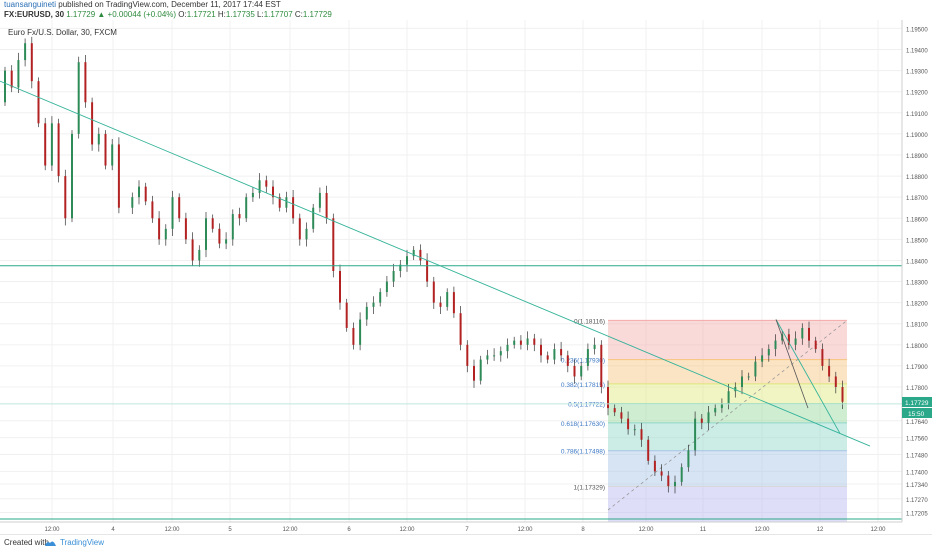  What do you see at coordinates (917, 52) in the screenshot?
I see `price-tick-label: 1.19400` at bounding box center [917, 52].